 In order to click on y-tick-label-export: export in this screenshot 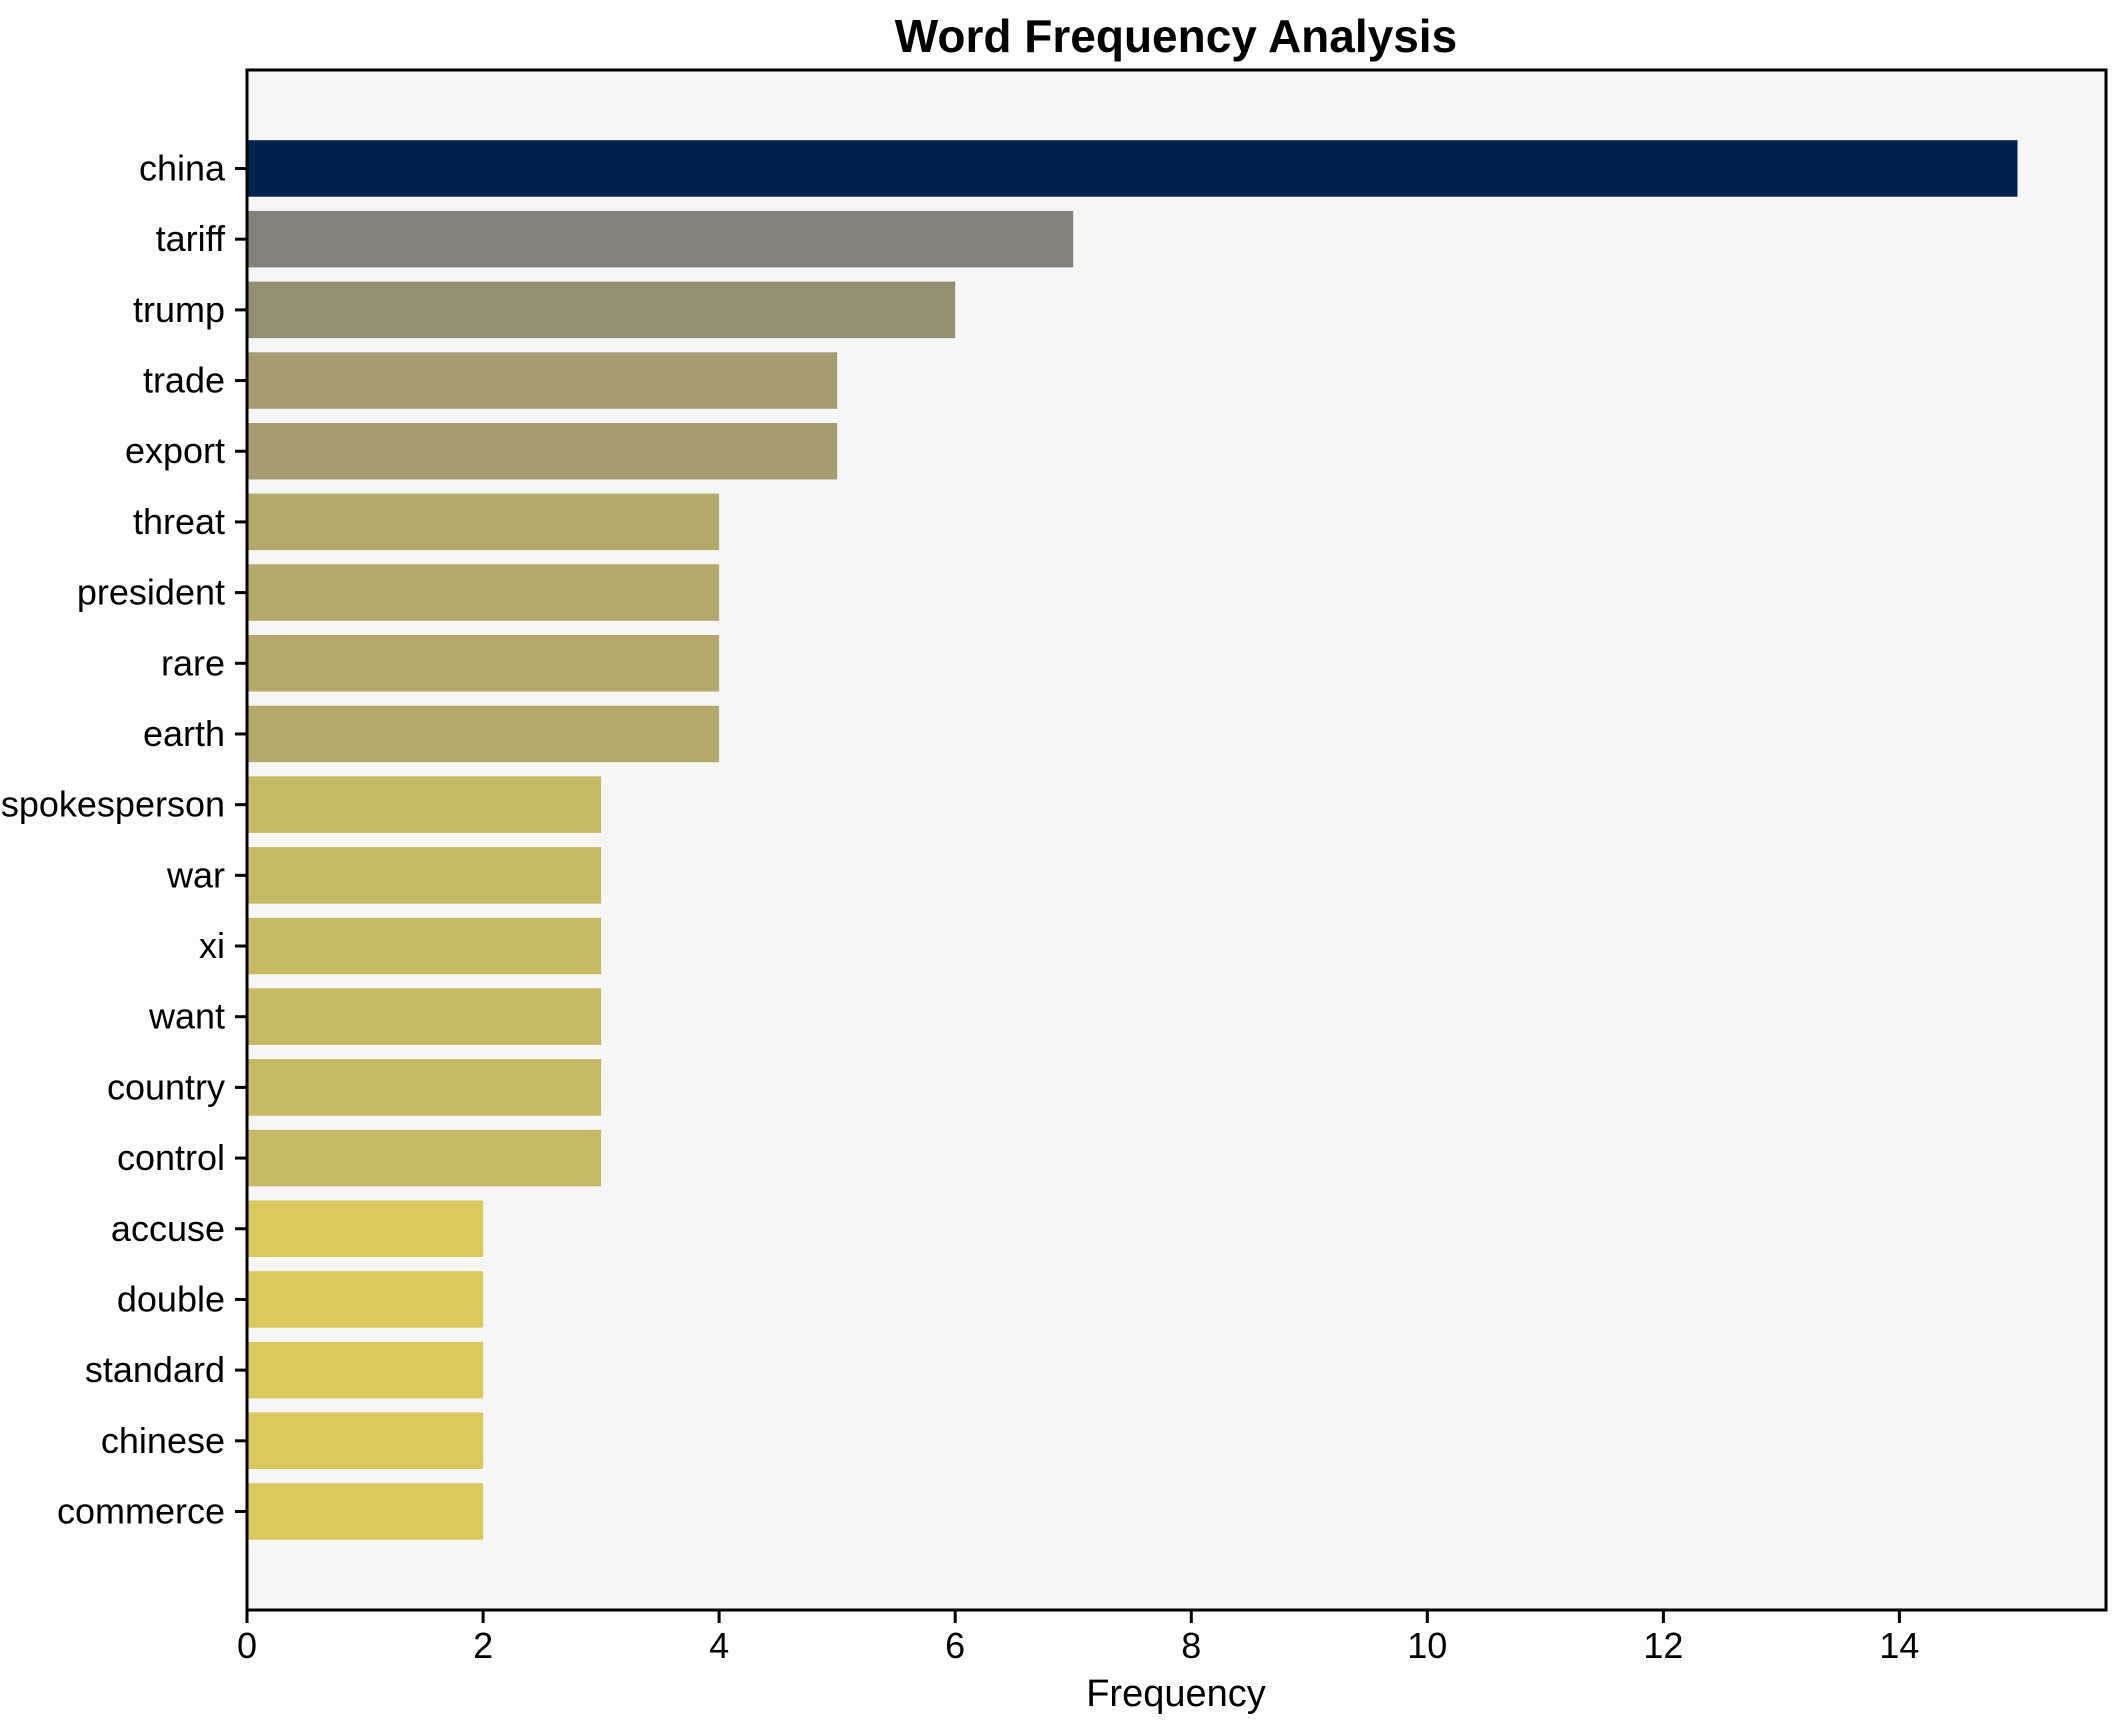, I will do `click(175, 450)`.